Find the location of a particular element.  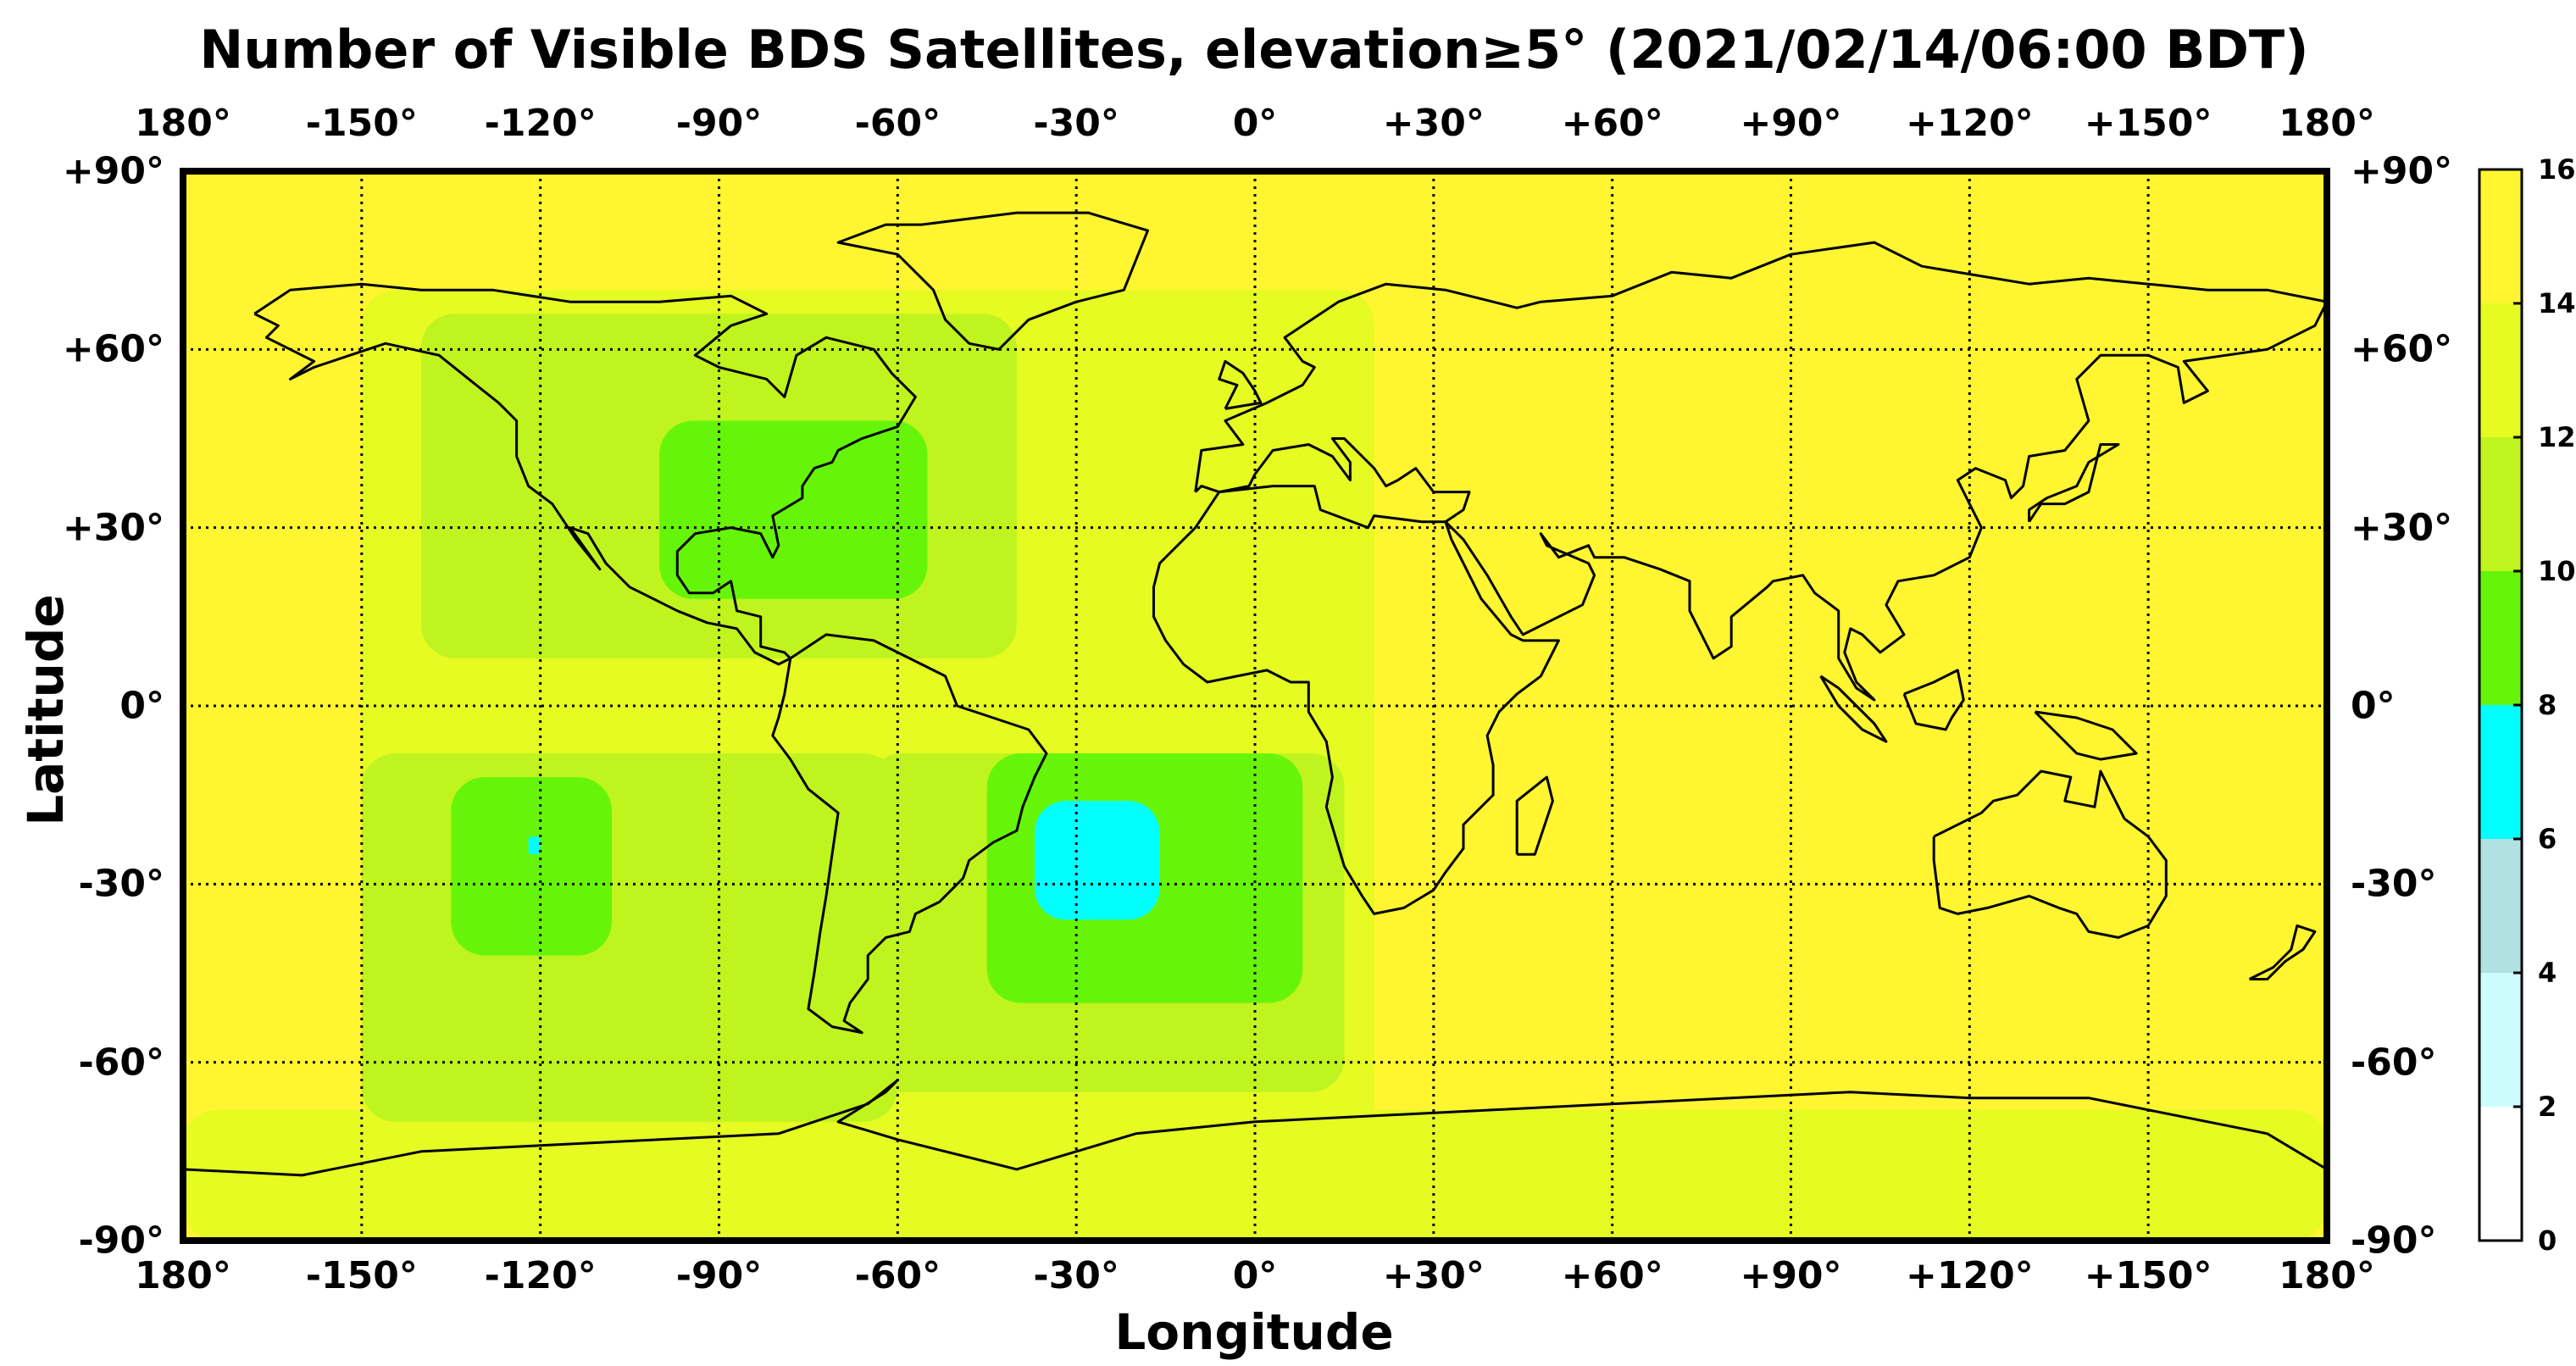

x-tick-label-bottom: -120° is located at coordinates (540, 1275).